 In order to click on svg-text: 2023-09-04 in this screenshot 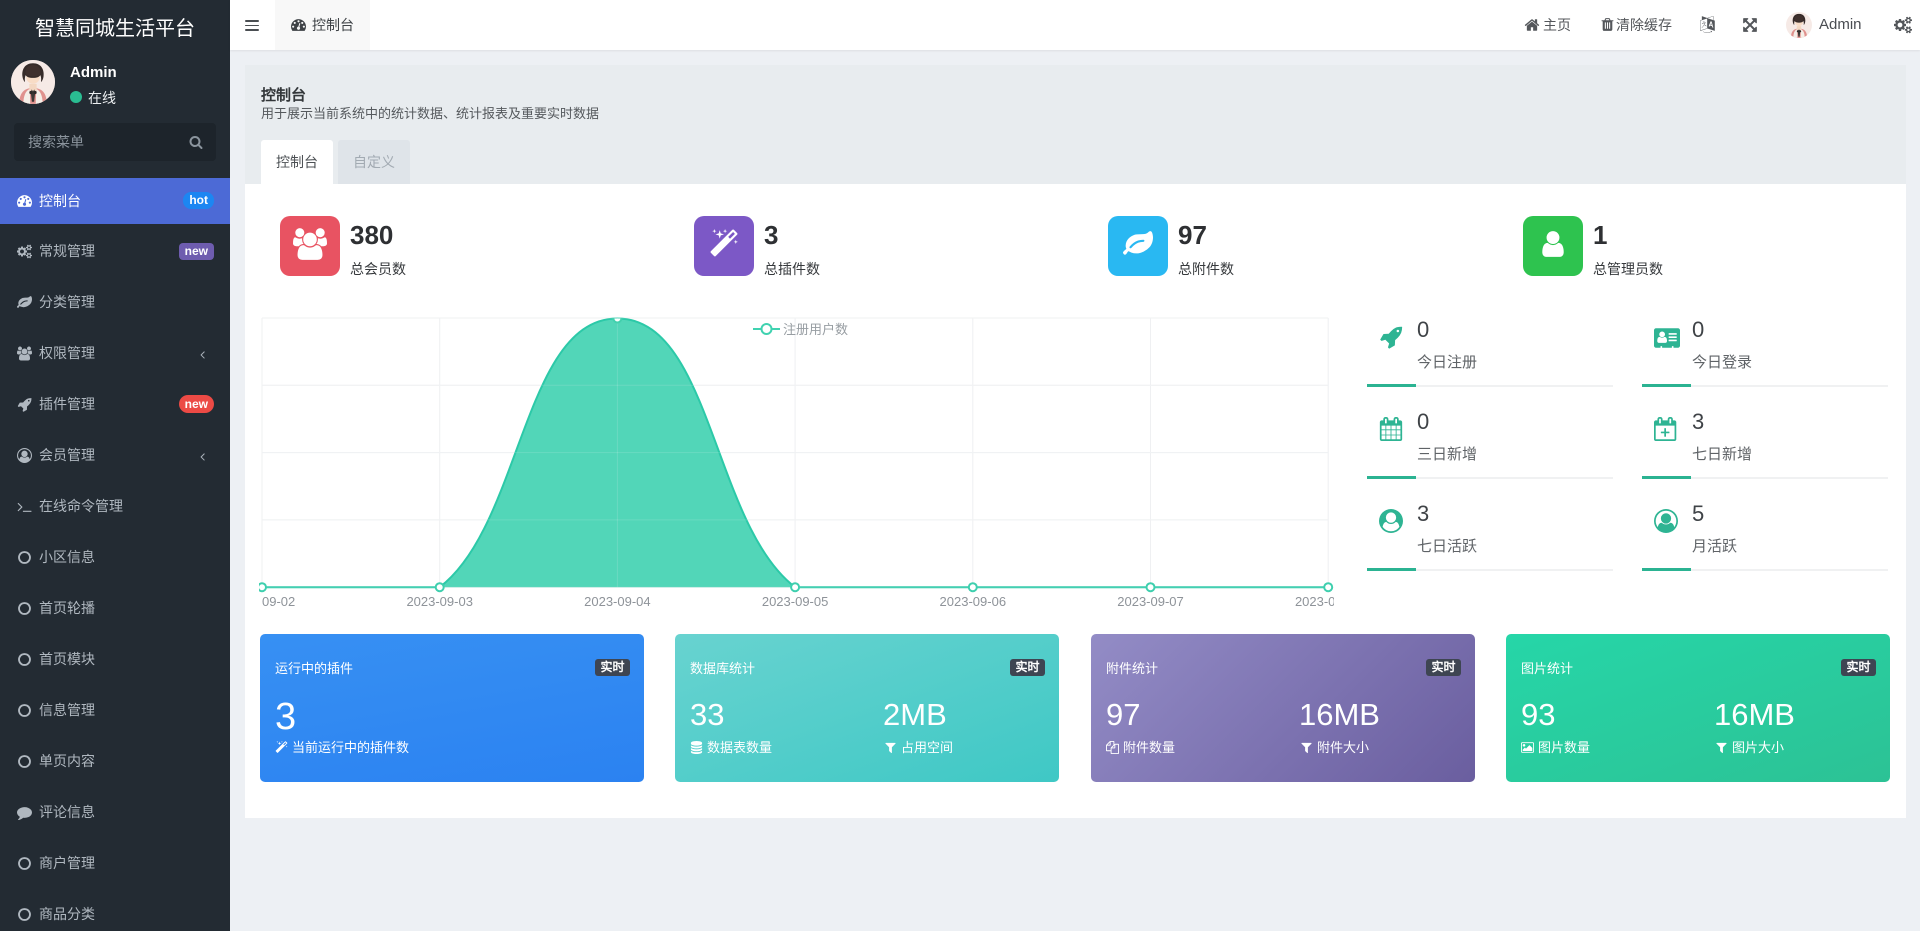, I will do `click(617, 601)`.